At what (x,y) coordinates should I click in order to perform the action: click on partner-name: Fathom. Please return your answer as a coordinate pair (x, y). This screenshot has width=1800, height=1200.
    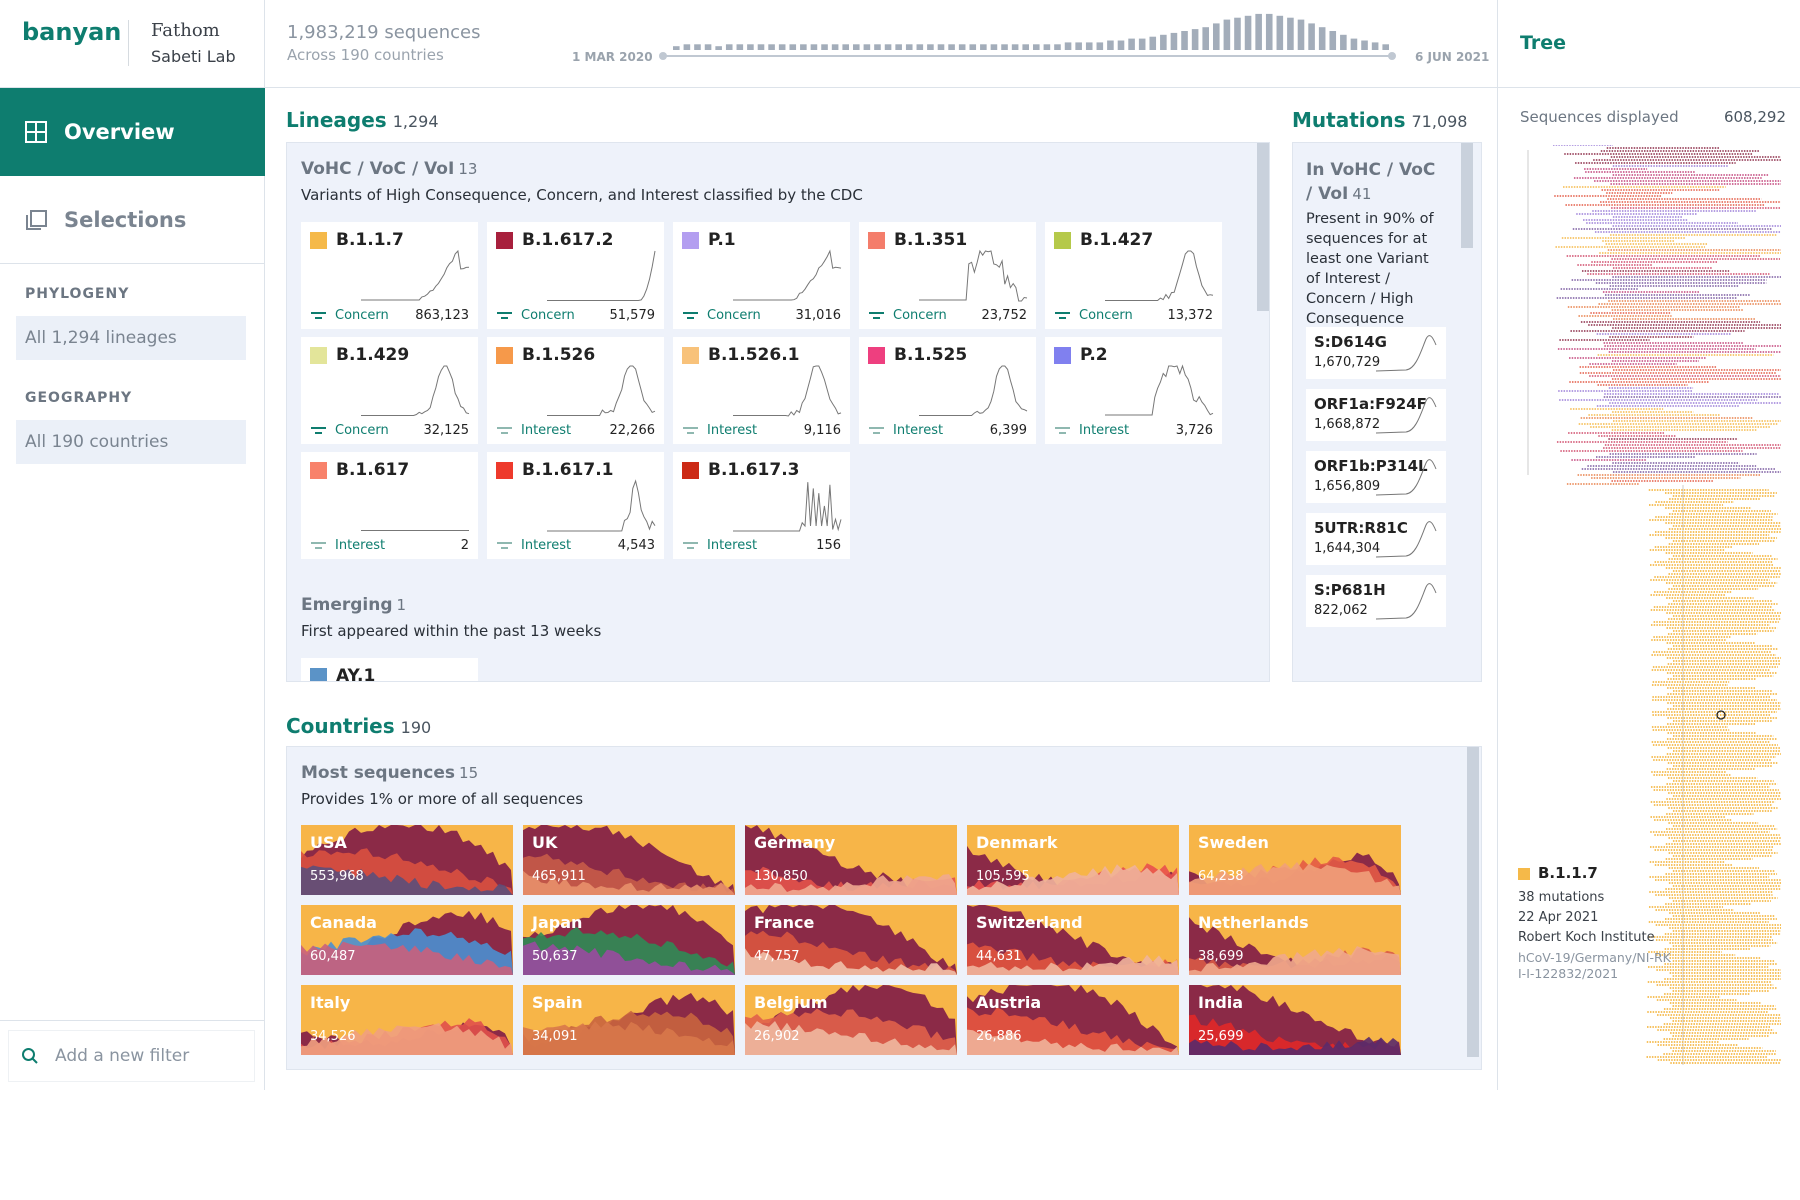
    Looking at the image, I should click on (185, 30).